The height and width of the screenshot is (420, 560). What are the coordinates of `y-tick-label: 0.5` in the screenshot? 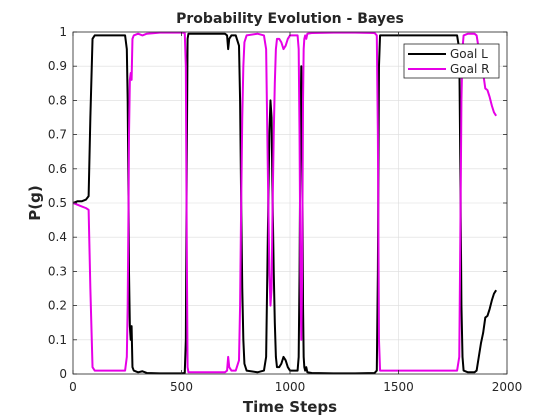 It's located at (57, 203).